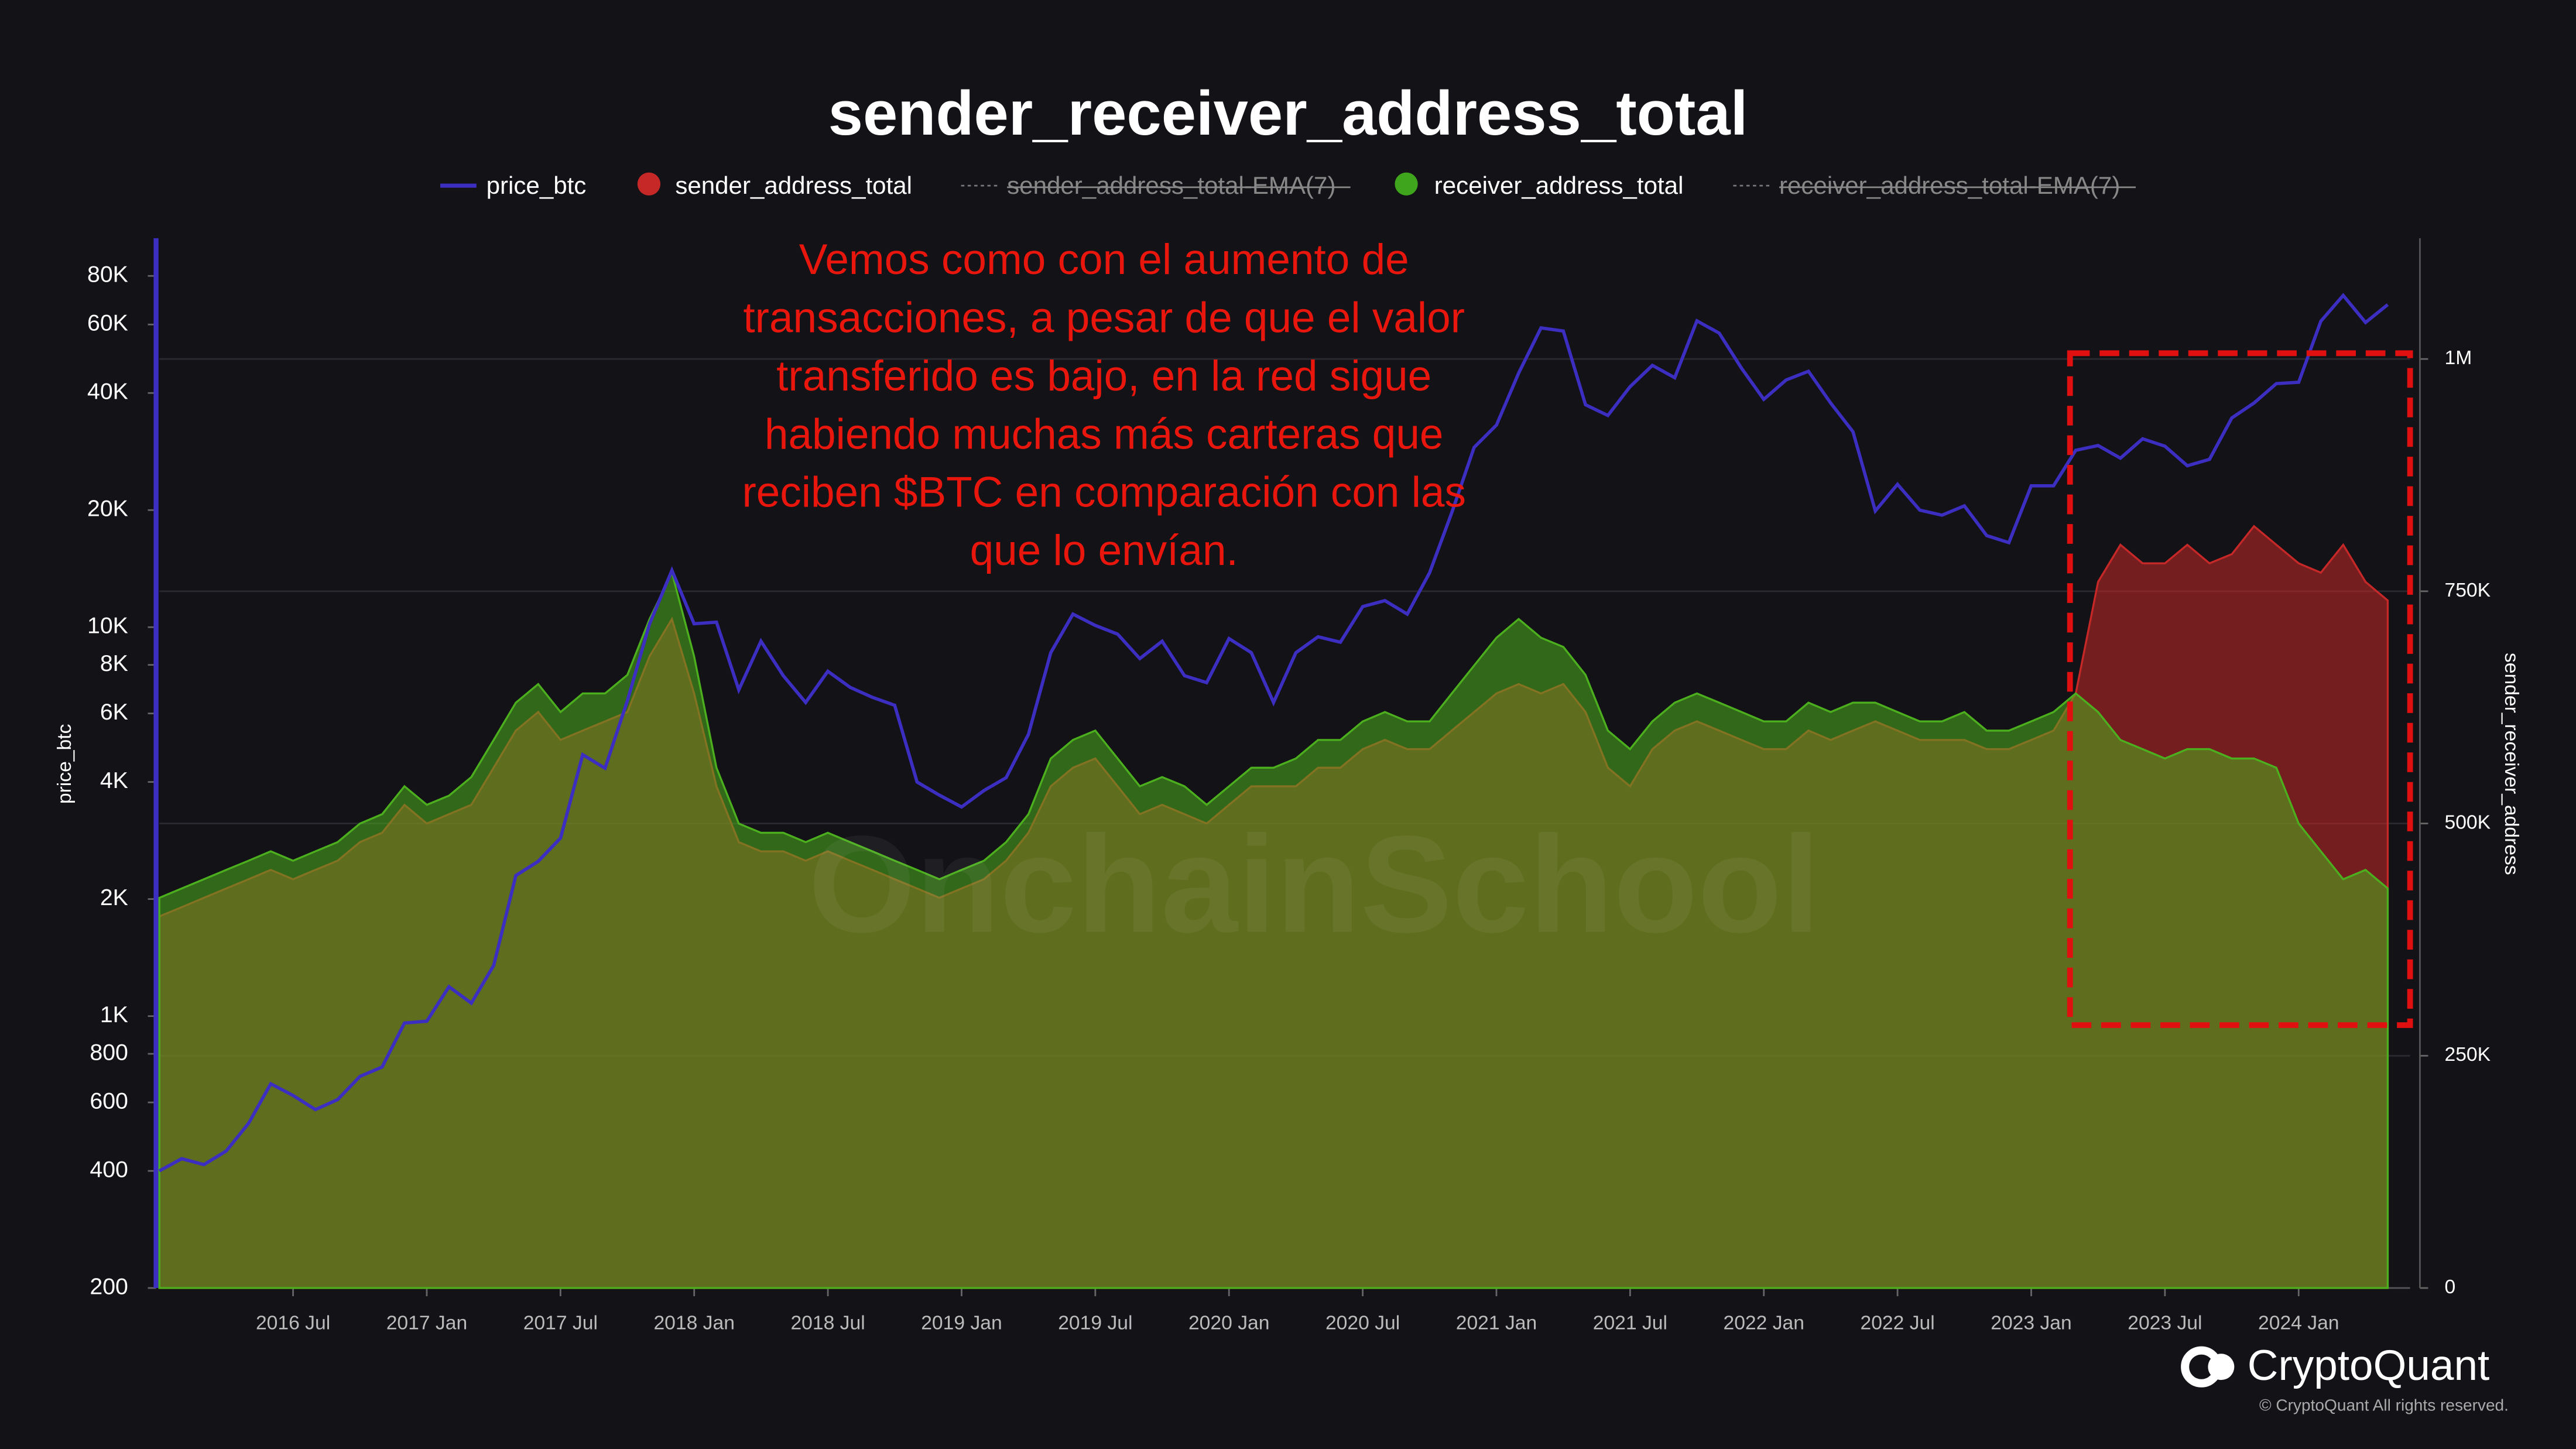  Describe the element at coordinates (2240, 689) in the screenshot. I see `highlight-box` at that location.